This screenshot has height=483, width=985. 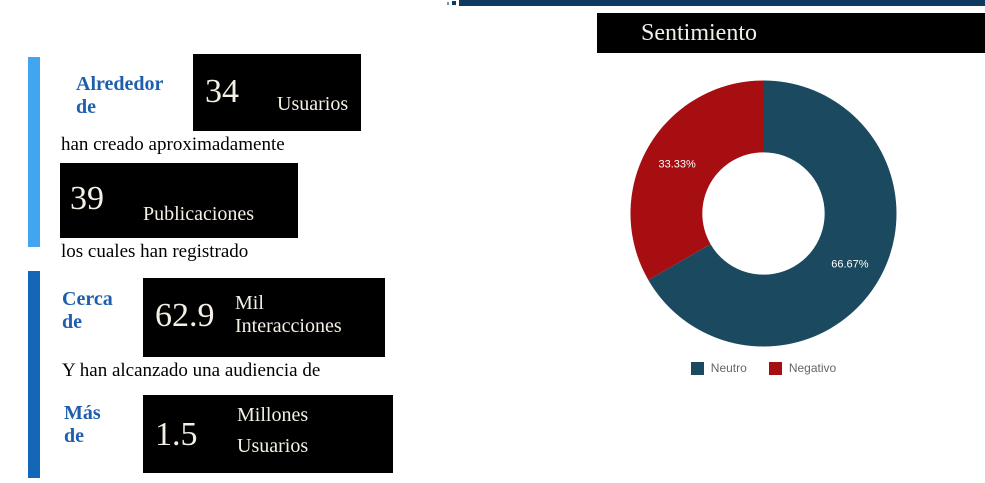 I want to click on chart-title: Sentimiento, so click(x=699, y=33).